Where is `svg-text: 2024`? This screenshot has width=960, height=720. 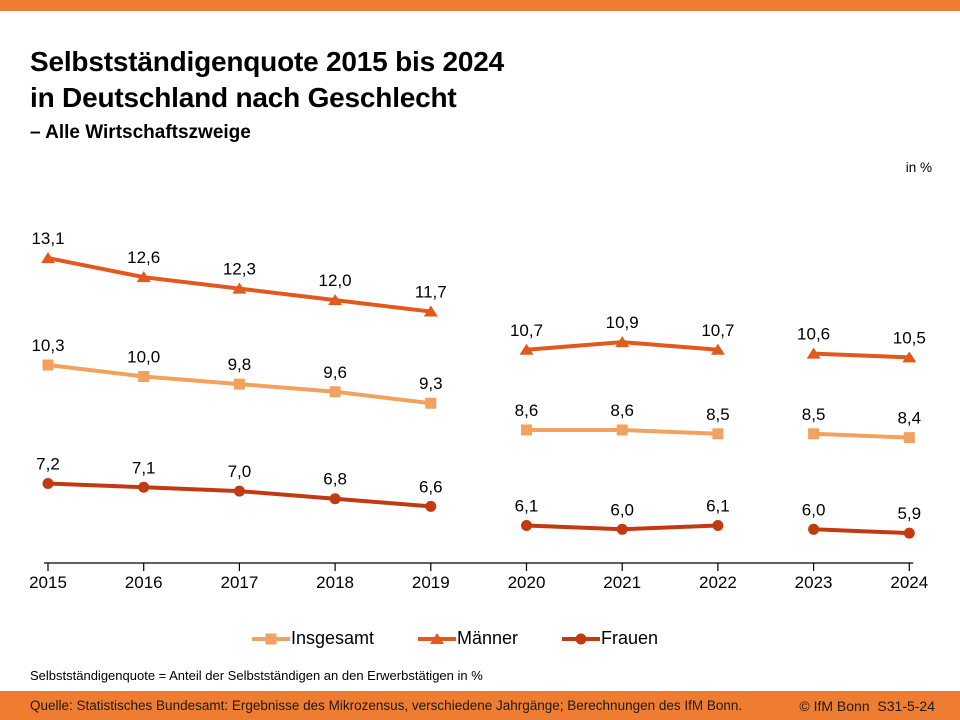 svg-text: 2024 is located at coordinates (909, 582).